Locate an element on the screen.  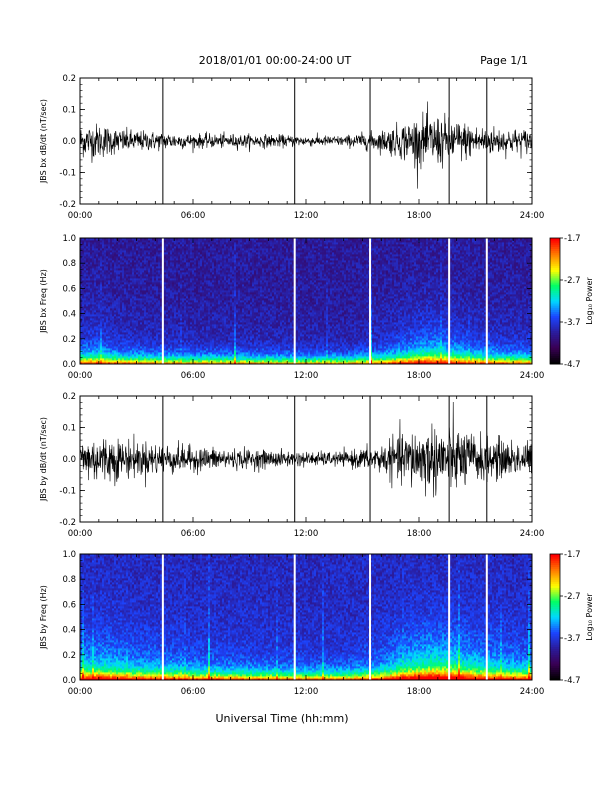
y-tick-label: -0.2 is located at coordinates (67, 205).